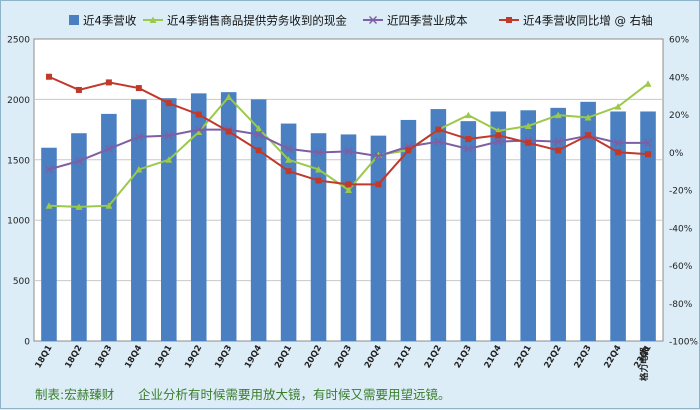 Image resolution: width=700 pixels, height=410 pixels. What do you see at coordinates (681, 305) in the screenshot?
I see `right-tick-label: -80%` at bounding box center [681, 305].